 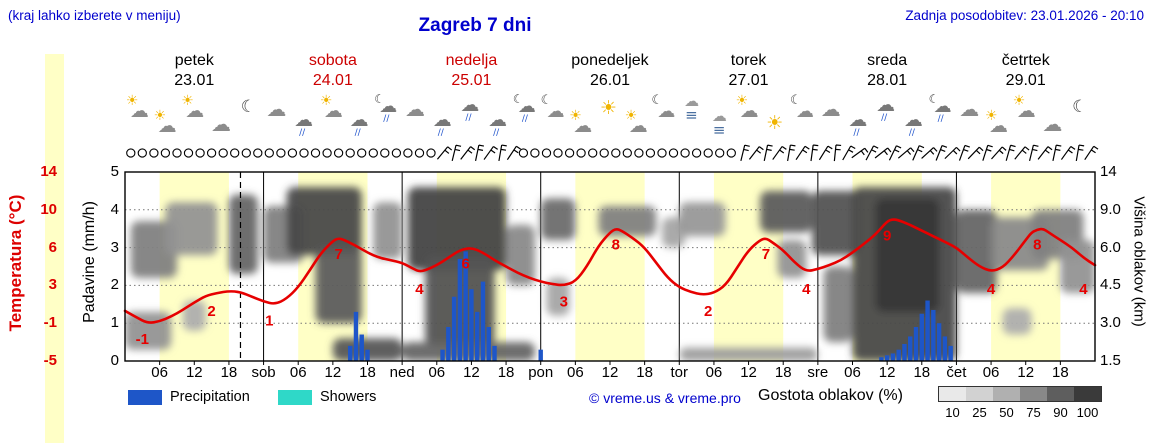 I want to click on day-date: 27.01, so click(x=748, y=80).